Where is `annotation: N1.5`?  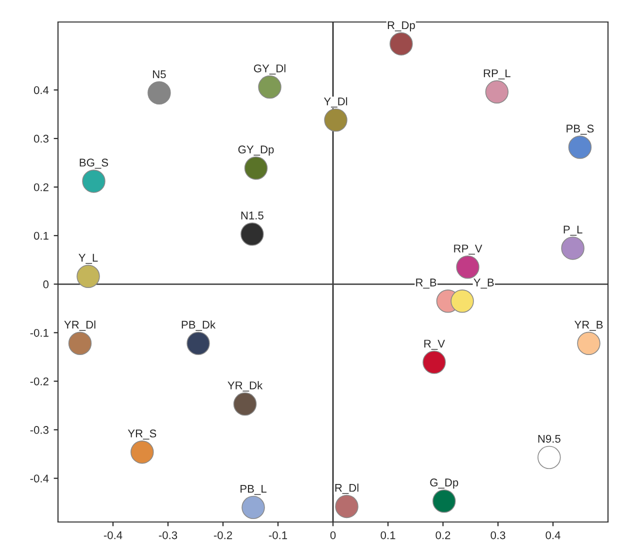
annotation: N1.5 is located at coordinates (252, 216).